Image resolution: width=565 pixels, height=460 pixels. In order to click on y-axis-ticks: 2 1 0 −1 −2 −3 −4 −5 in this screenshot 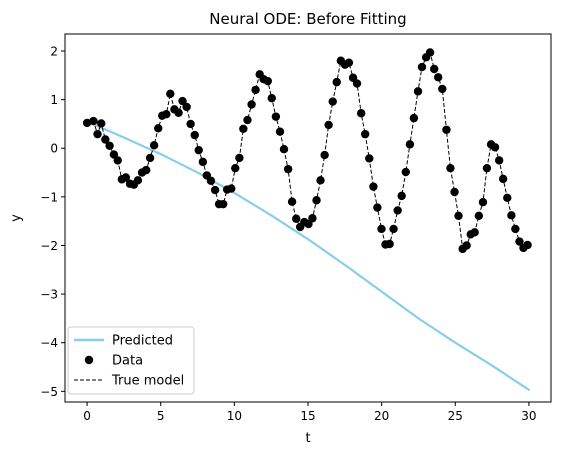, I will do `click(52, 222)`.